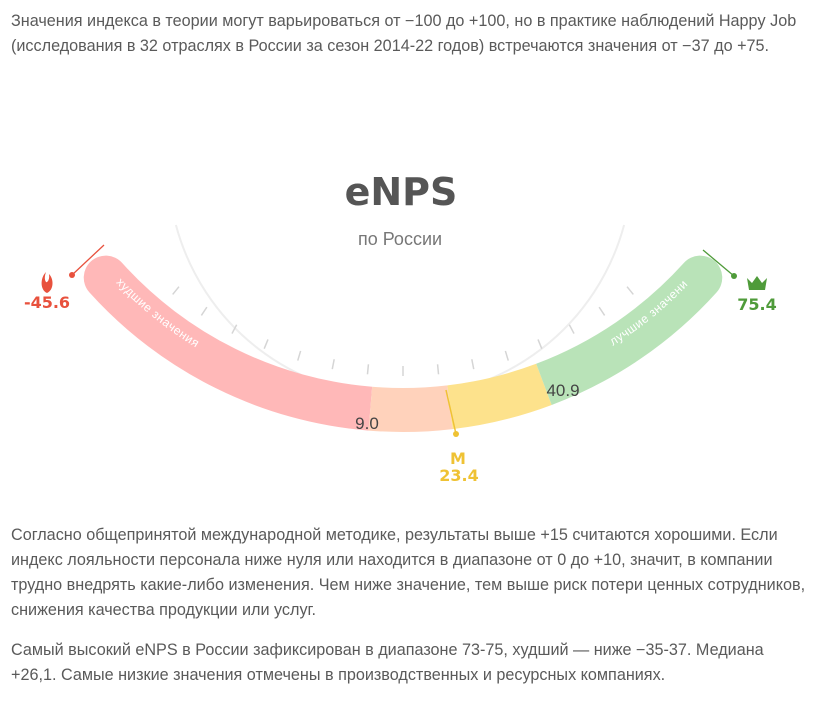  Describe the element at coordinates (458, 475) in the screenshot. I see `median-value-label: 23.4` at that location.